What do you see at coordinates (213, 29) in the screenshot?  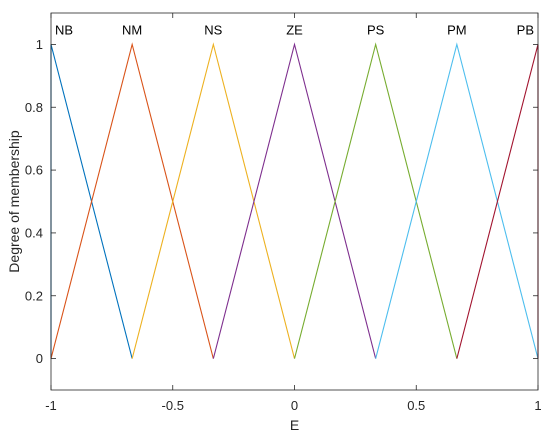 I see `mf-label-ns: NS` at bounding box center [213, 29].